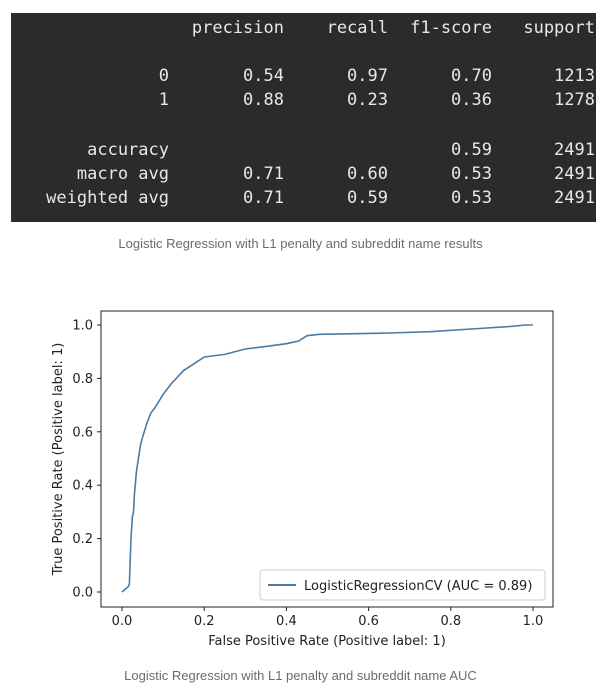 This screenshot has width=601, height=688. What do you see at coordinates (122, 621) in the screenshot?
I see `x-tick-label: 0.0` at bounding box center [122, 621].